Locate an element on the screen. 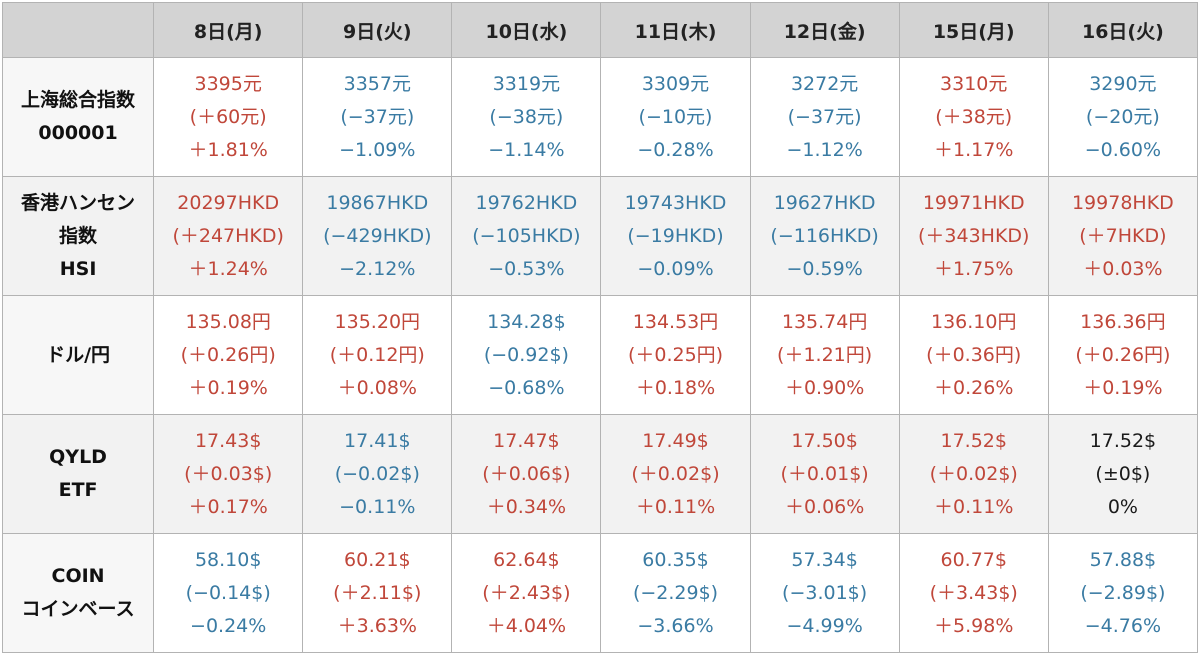 The height and width of the screenshot is (654, 1200). change-amount: (−3.01$) is located at coordinates (825, 592).